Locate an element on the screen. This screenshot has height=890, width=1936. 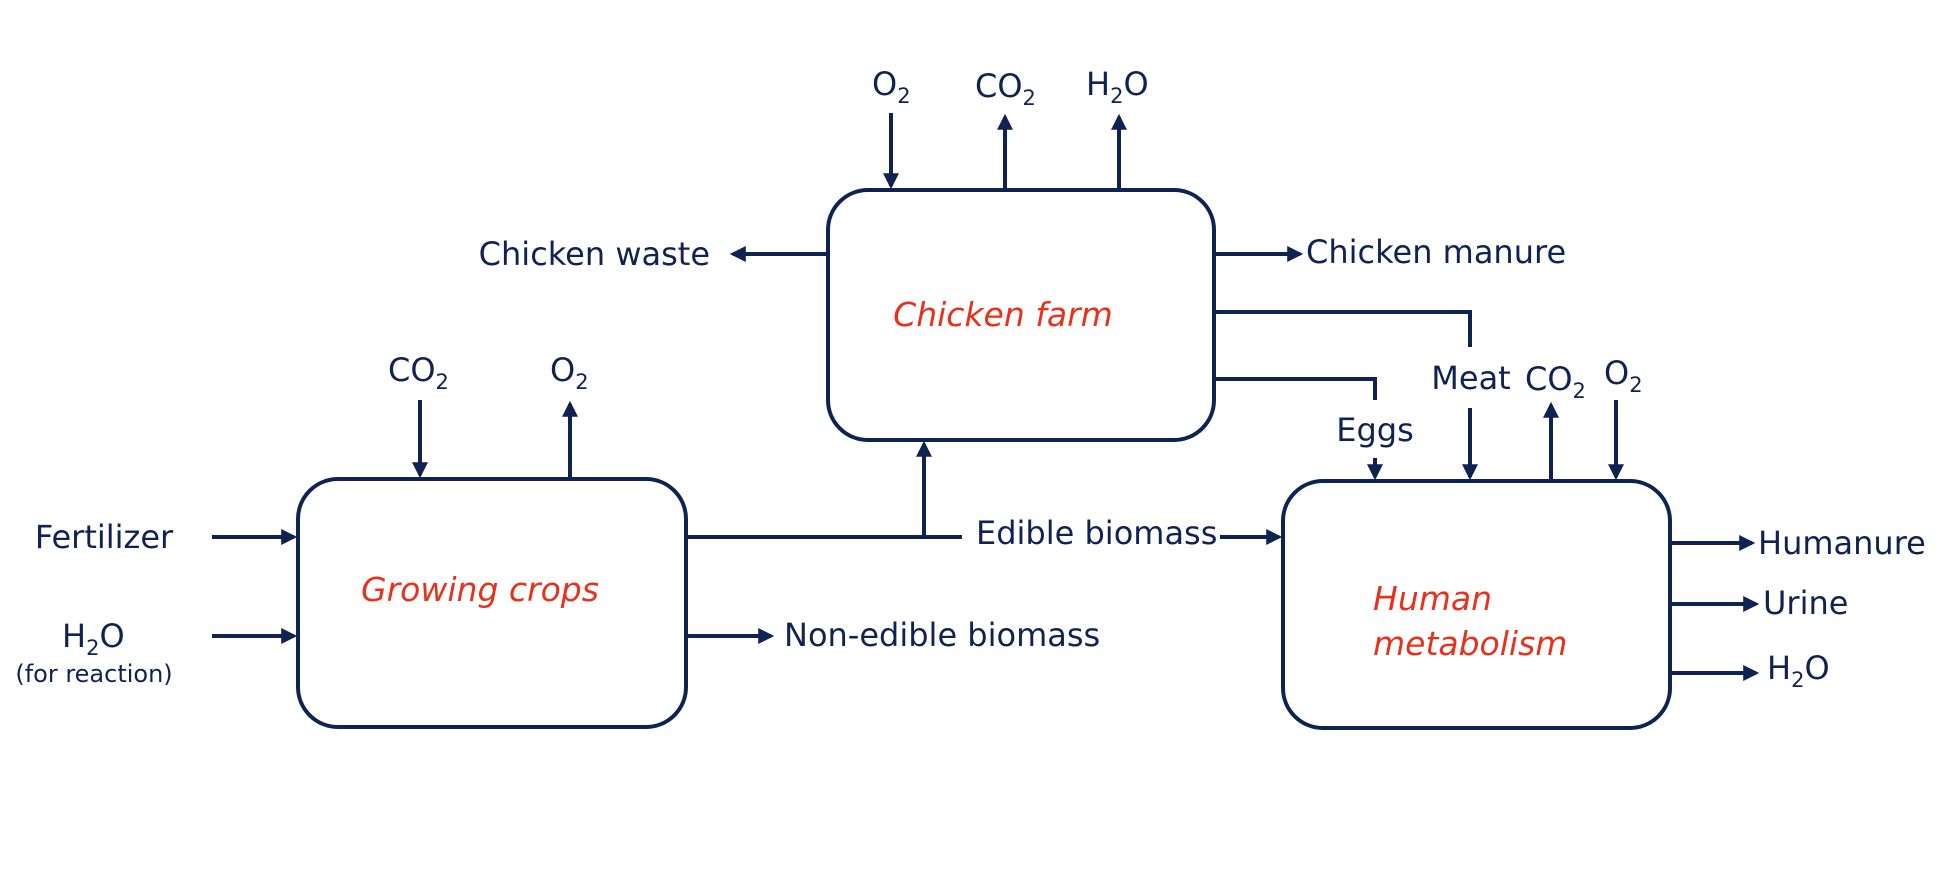
chicken-co2-label: CO2 is located at coordinates (1005, 88).